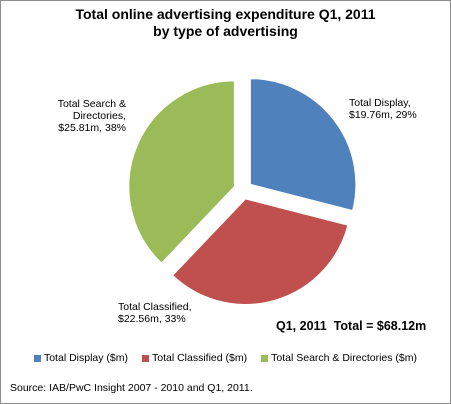 The width and height of the screenshot is (451, 404). I want to click on slice-label-line: Total Classified,, so click(155, 307).